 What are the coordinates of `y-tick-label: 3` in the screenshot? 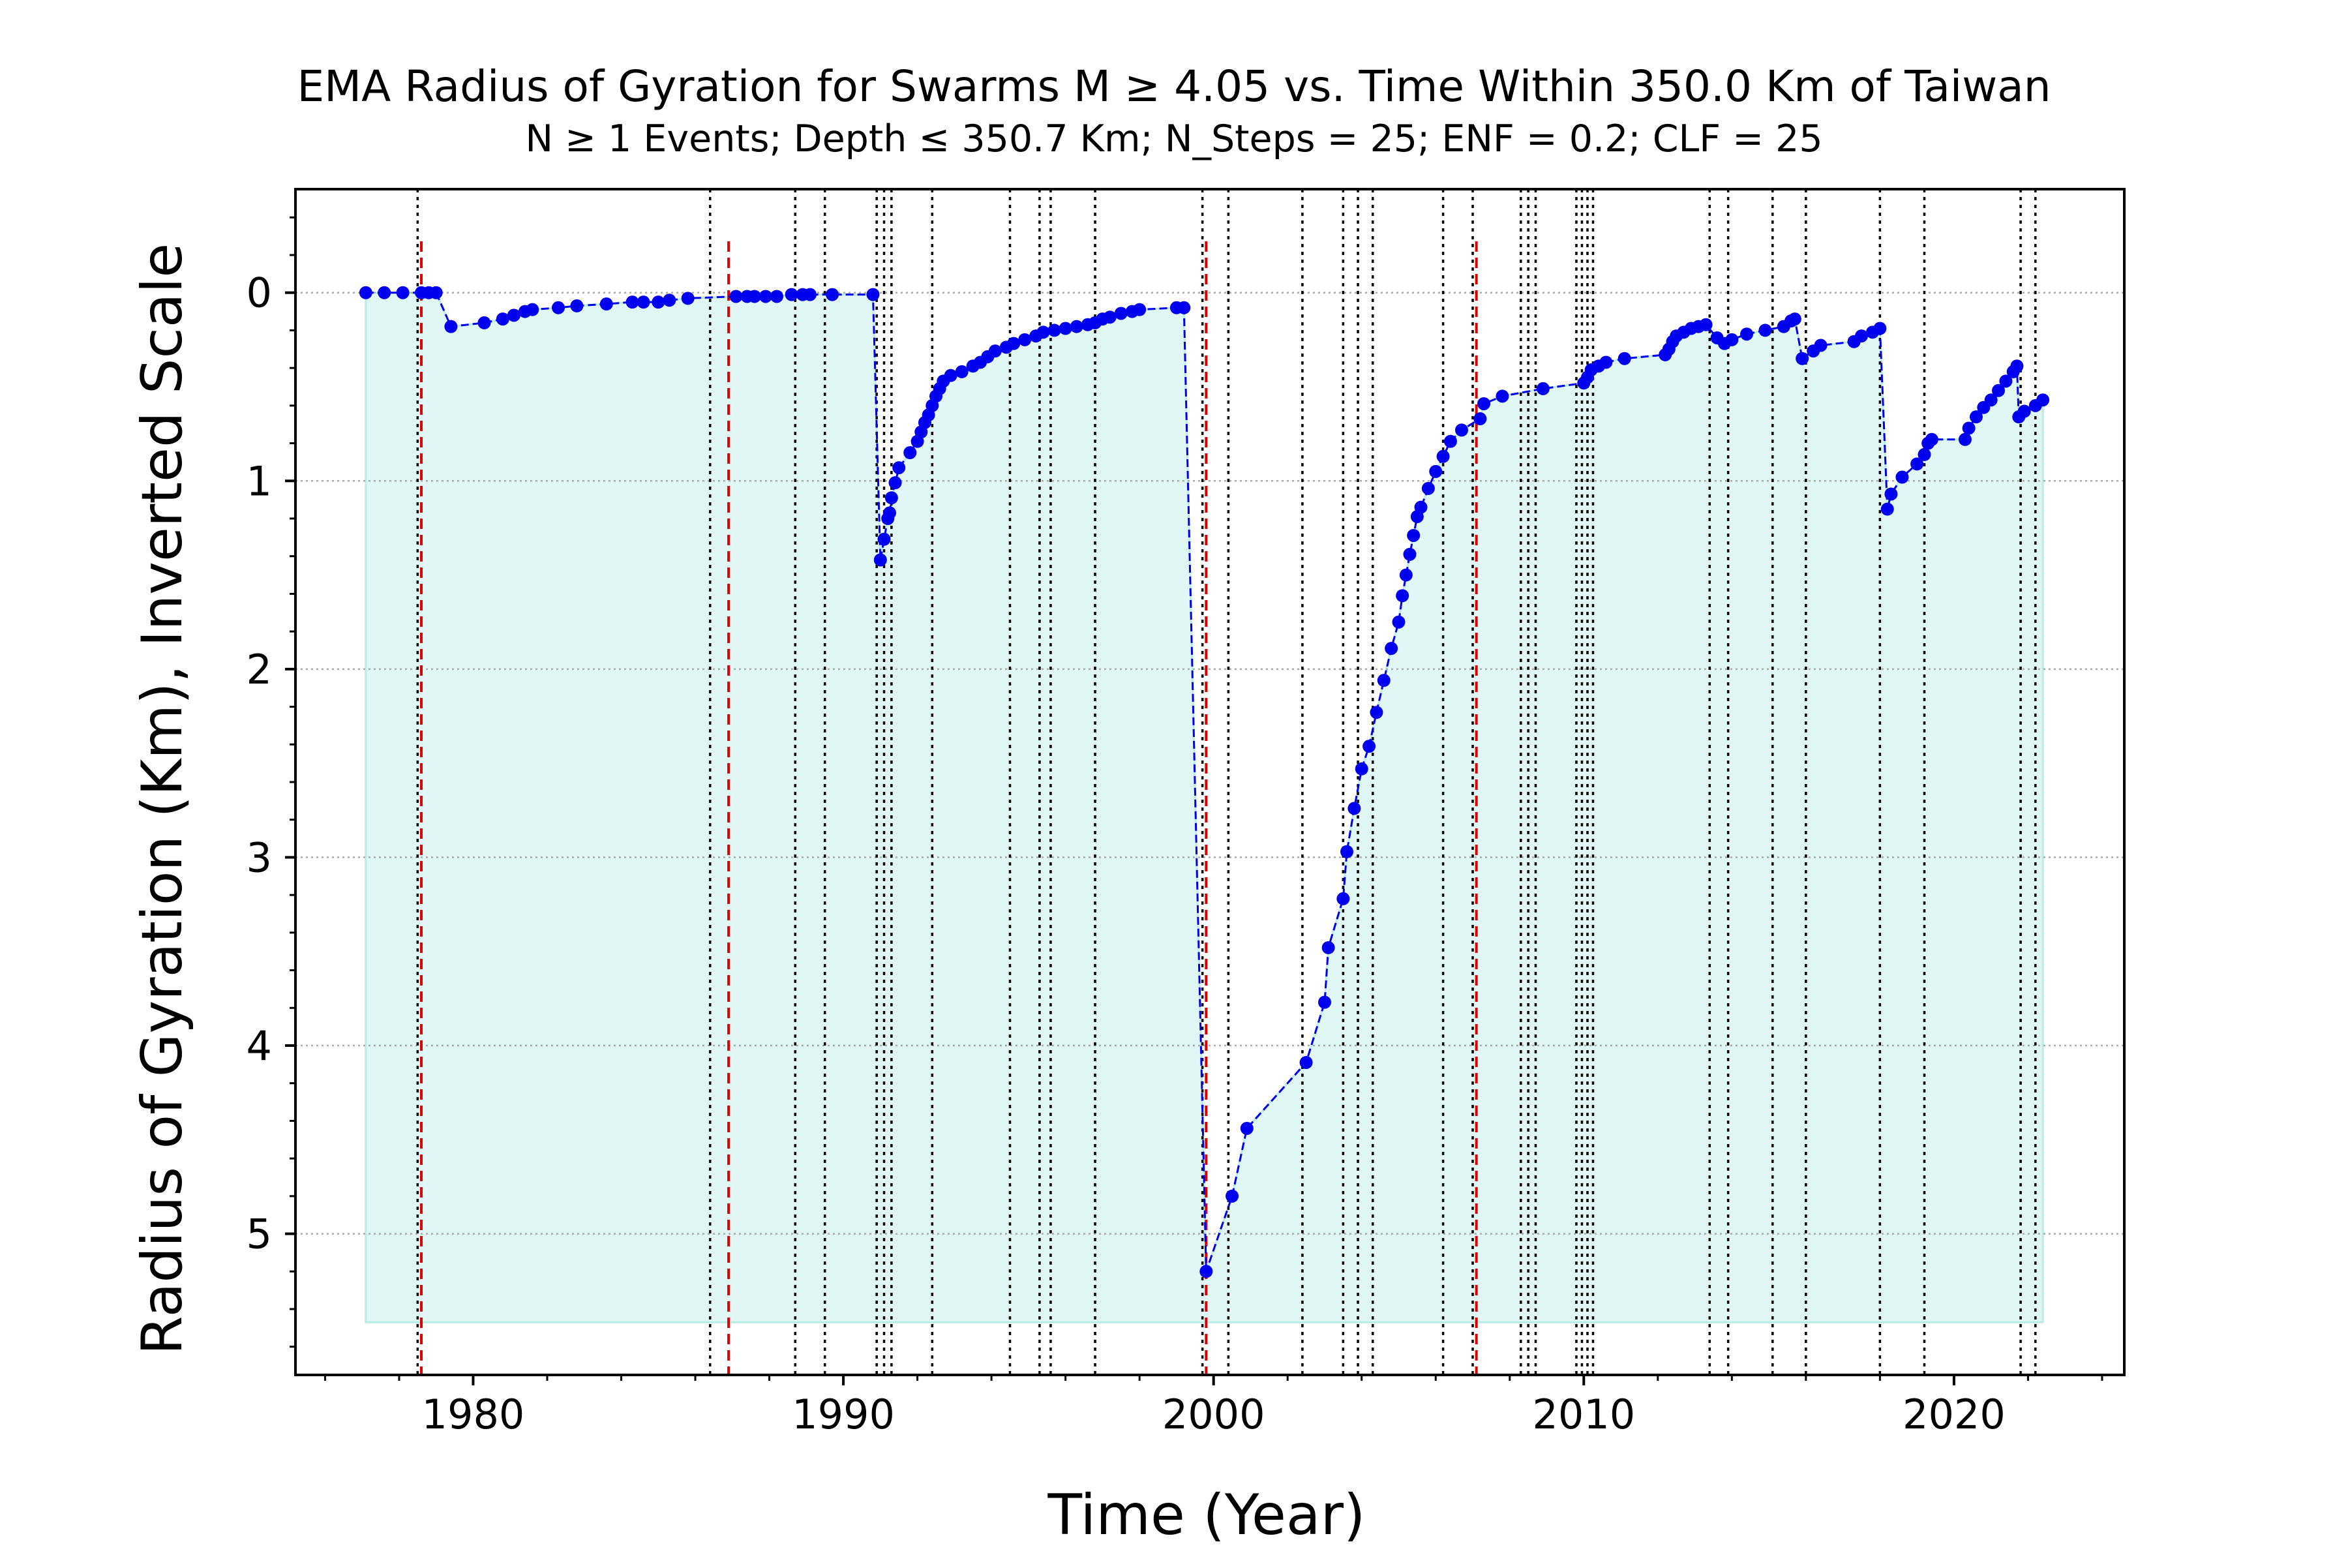 It's located at (260, 857).